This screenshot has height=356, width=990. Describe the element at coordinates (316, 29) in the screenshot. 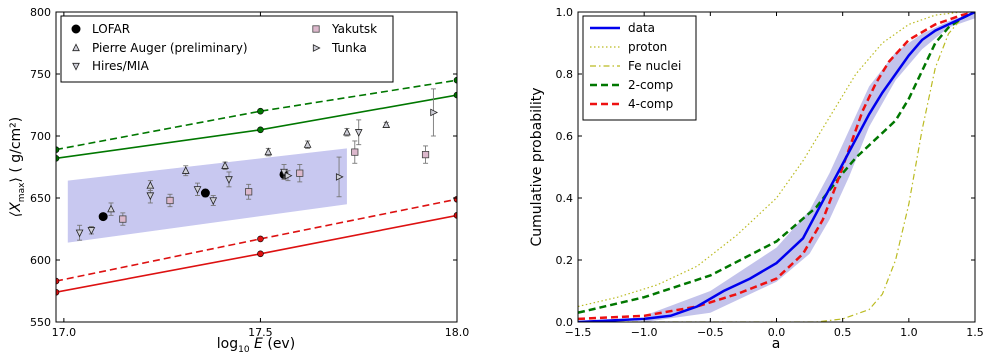

I see `yakutsk-legend-marker` at that location.